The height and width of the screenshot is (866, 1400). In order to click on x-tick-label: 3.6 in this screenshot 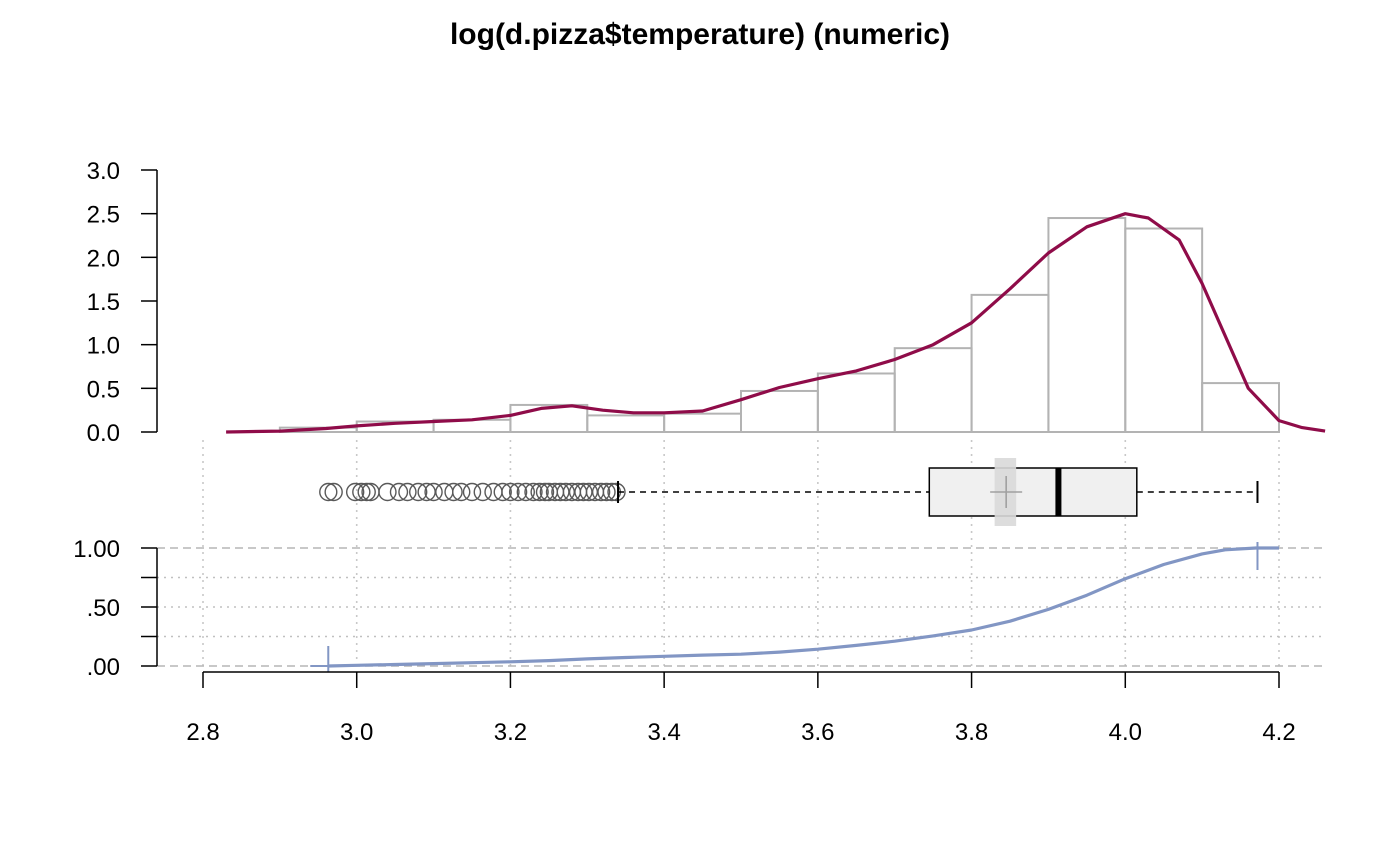, I will do `click(817, 732)`.